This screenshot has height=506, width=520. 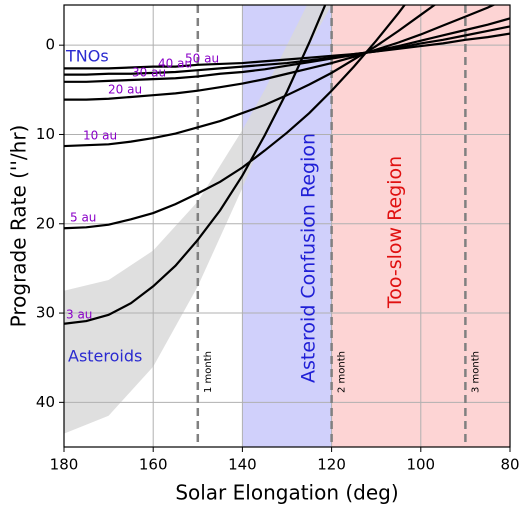 I want to click on x-tick-label: 160, so click(x=153, y=465).